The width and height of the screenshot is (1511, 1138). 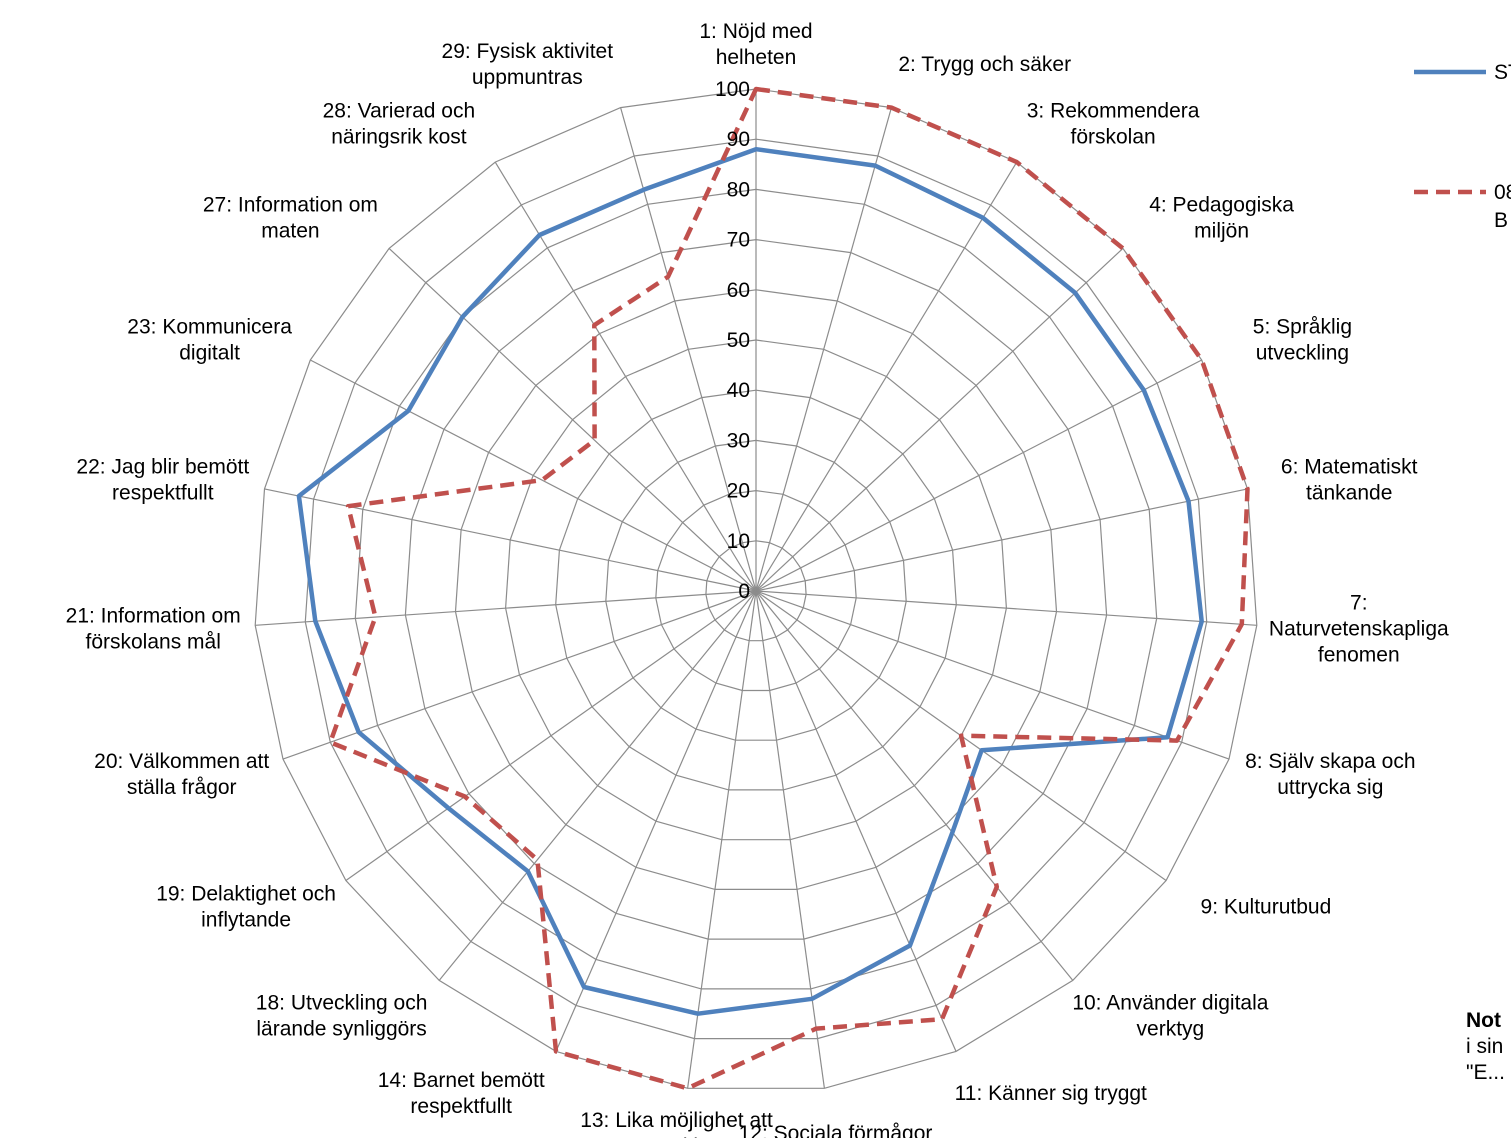 What do you see at coordinates (984, 64) in the screenshot?
I see `category-label: 2: Trygg och säker` at bounding box center [984, 64].